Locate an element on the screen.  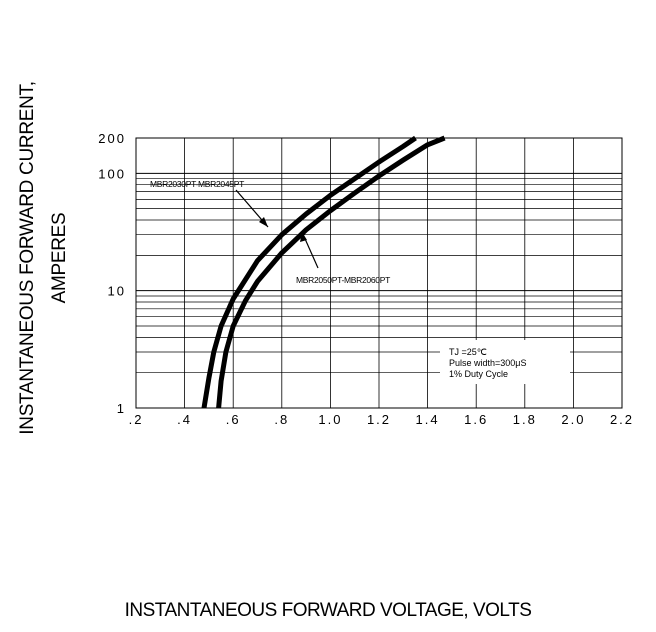
y-tick-label: 1 is located at coordinates (121, 408).